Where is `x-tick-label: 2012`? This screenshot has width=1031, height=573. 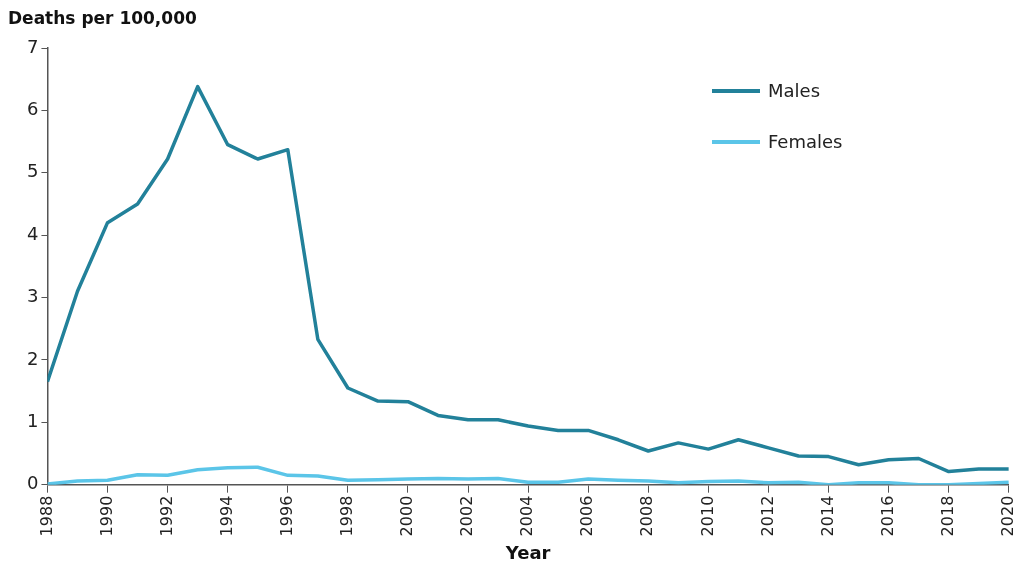
x-tick-label: 2012 is located at coordinates (767, 516).